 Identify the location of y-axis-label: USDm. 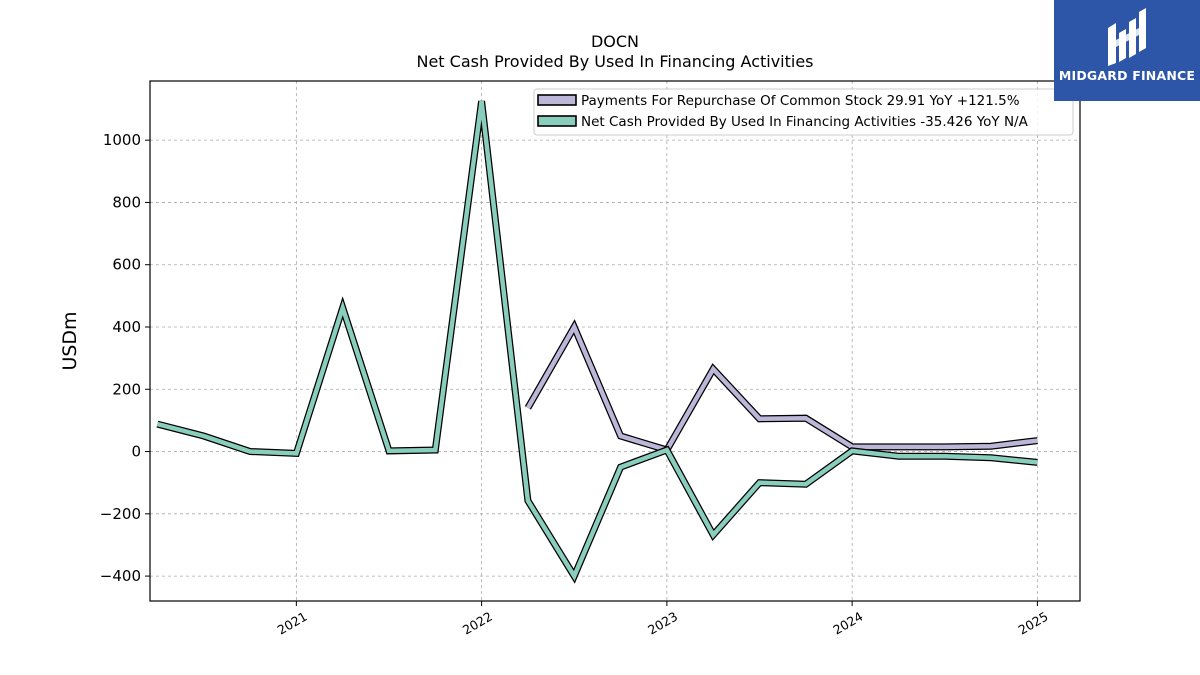
(70, 340).